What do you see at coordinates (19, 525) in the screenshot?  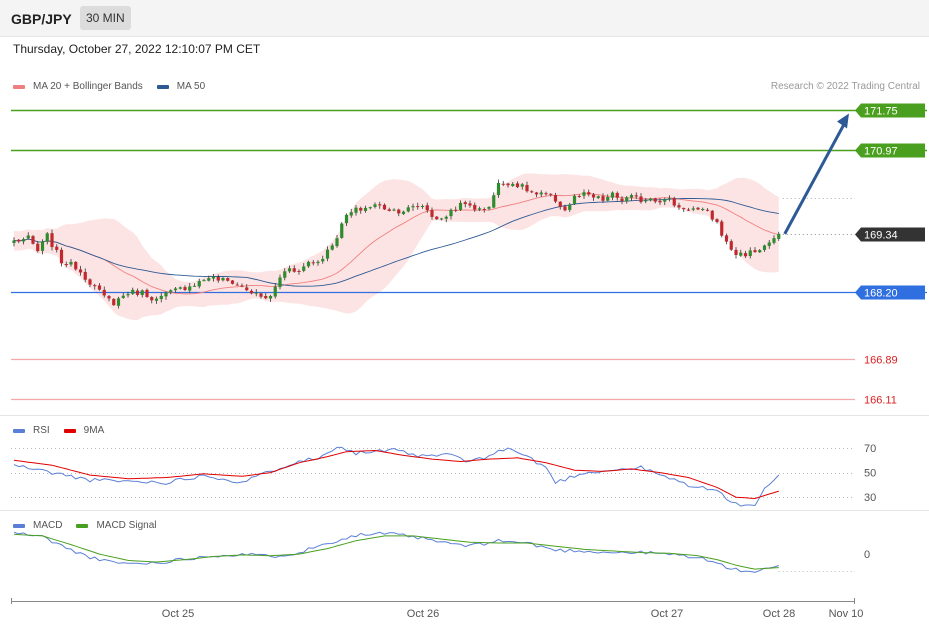 I see `macd-swatch` at bounding box center [19, 525].